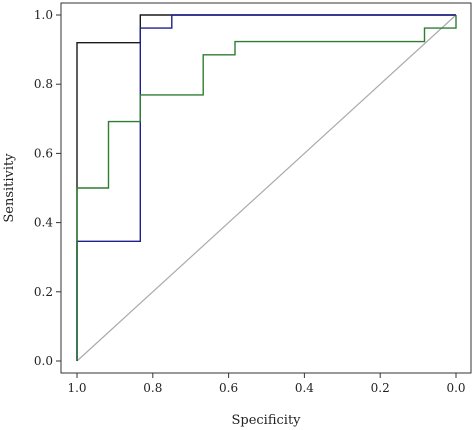  I want to click on y-tick-label: 0.0, so click(43, 361).